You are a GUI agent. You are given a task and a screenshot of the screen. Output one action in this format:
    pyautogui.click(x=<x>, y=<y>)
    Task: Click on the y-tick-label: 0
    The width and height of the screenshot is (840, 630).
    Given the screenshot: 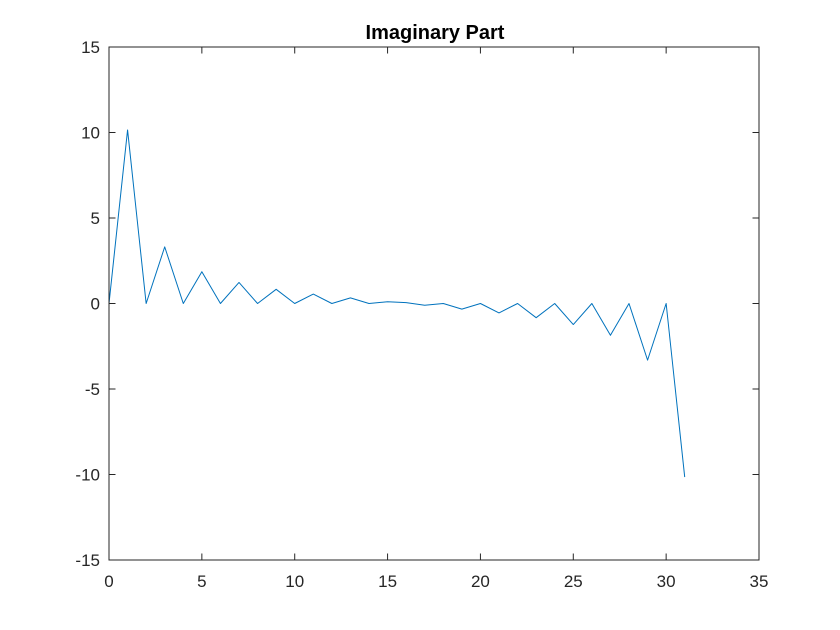 What is the action you would take?
    pyautogui.click(x=95, y=304)
    